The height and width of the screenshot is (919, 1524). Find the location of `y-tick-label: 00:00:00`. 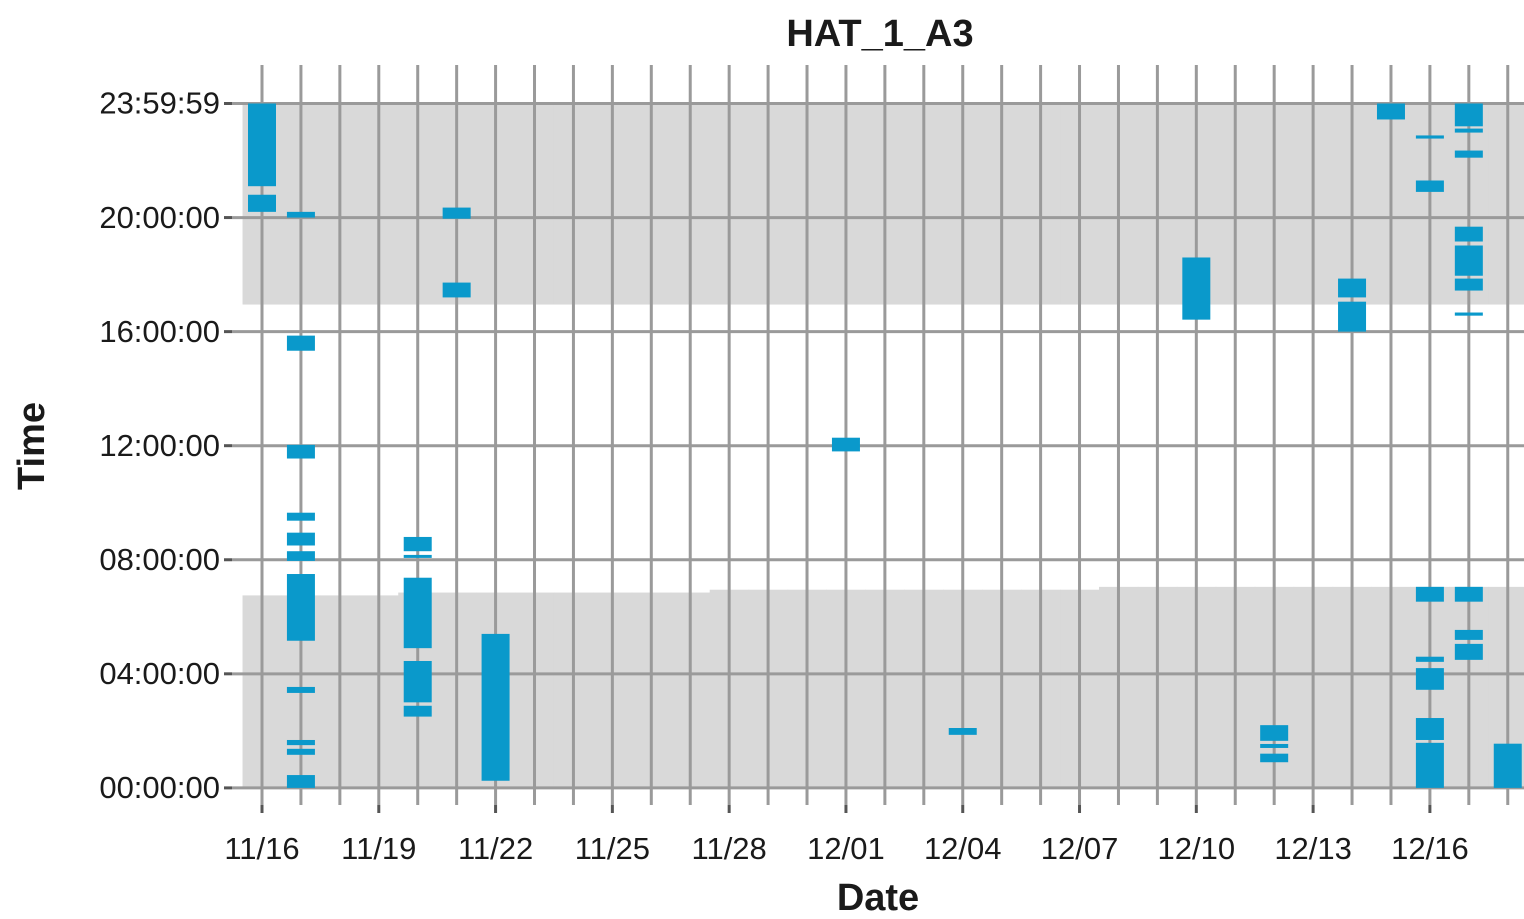

y-tick-label: 00:00:00 is located at coordinates (159, 787).